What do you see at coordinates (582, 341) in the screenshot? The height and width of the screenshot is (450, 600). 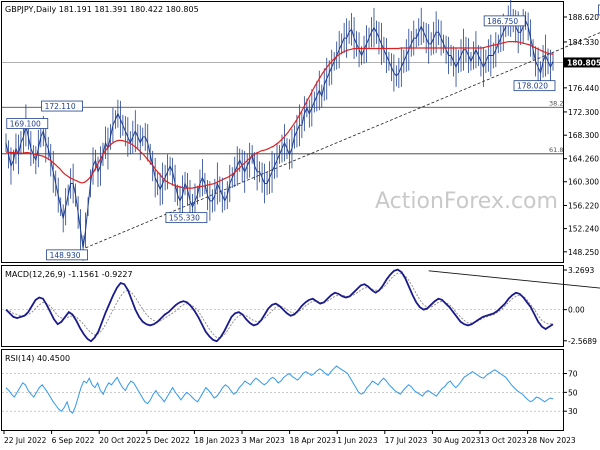 I see `macd-y-tick-label: -2.5689` at bounding box center [582, 341].